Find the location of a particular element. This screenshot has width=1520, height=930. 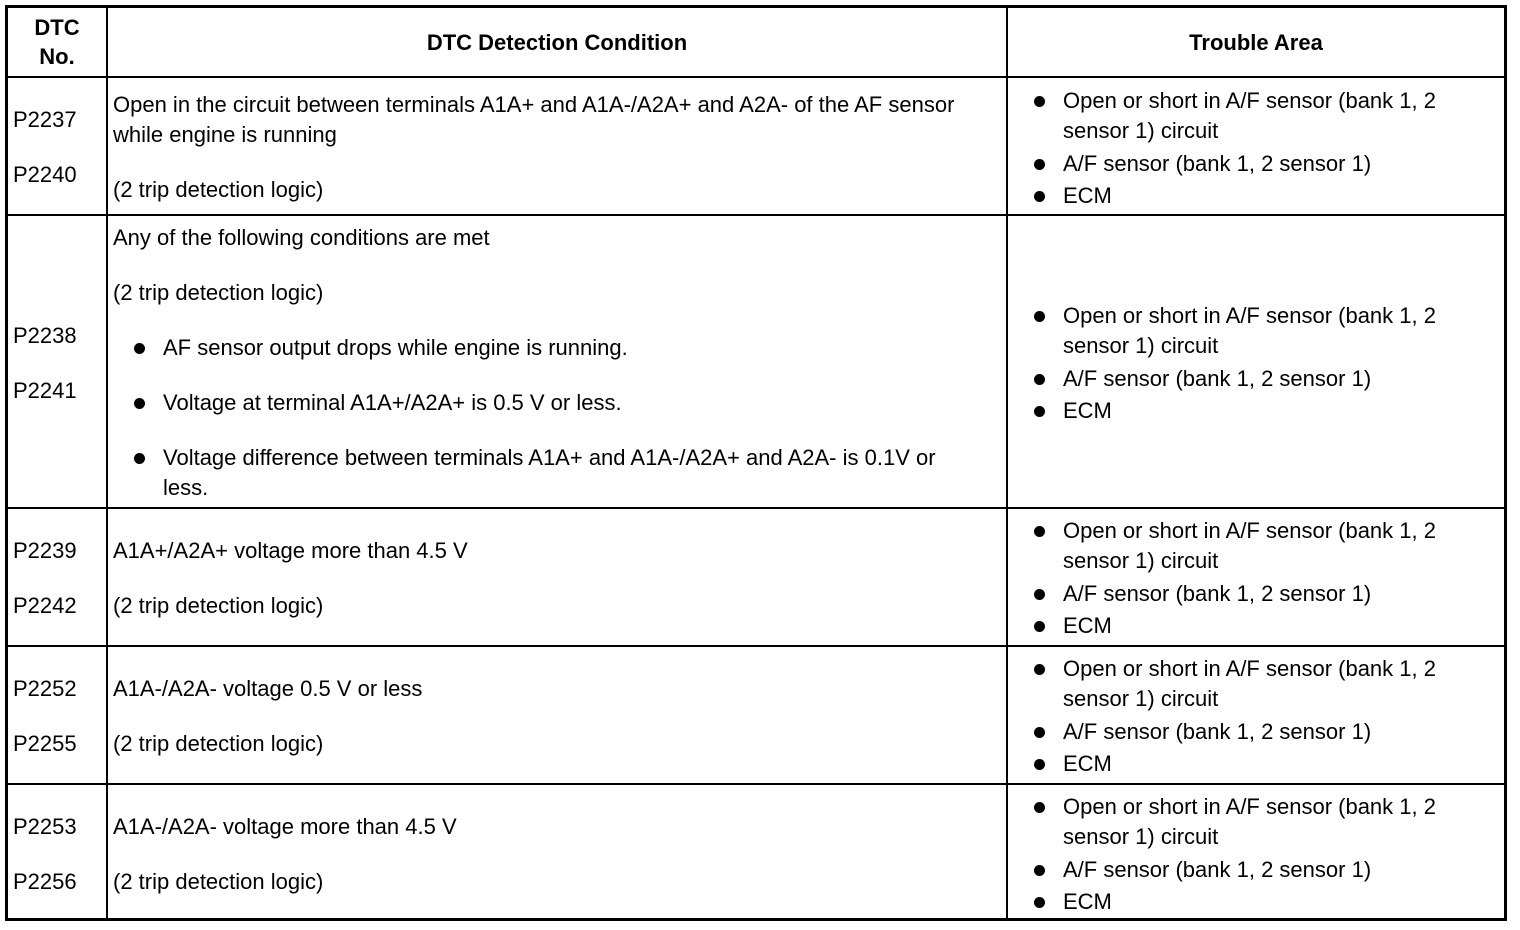

dtc-code: P2239 is located at coordinates (45, 550).